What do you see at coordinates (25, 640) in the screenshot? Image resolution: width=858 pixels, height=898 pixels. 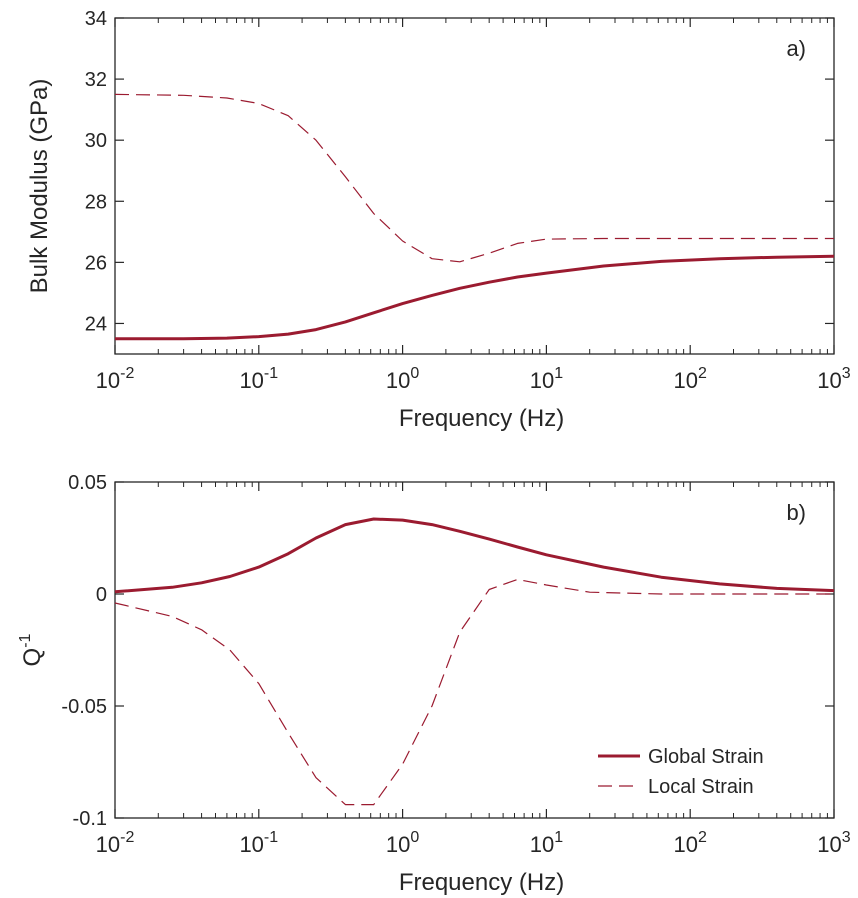 I see `y-axis-label-exponent: -1` at bounding box center [25, 640].